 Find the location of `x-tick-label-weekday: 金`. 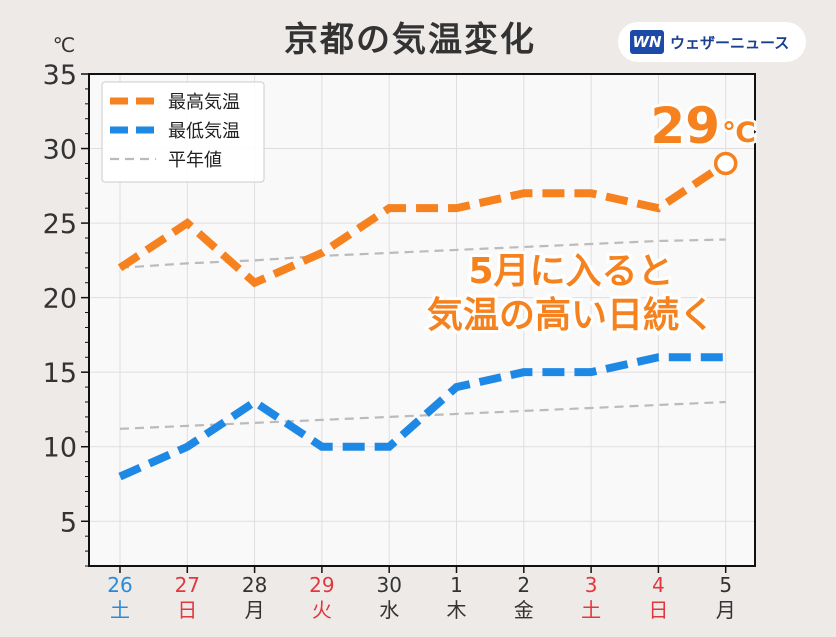

x-tick-label-weekday: 金 is located at coordinates (524, 610).